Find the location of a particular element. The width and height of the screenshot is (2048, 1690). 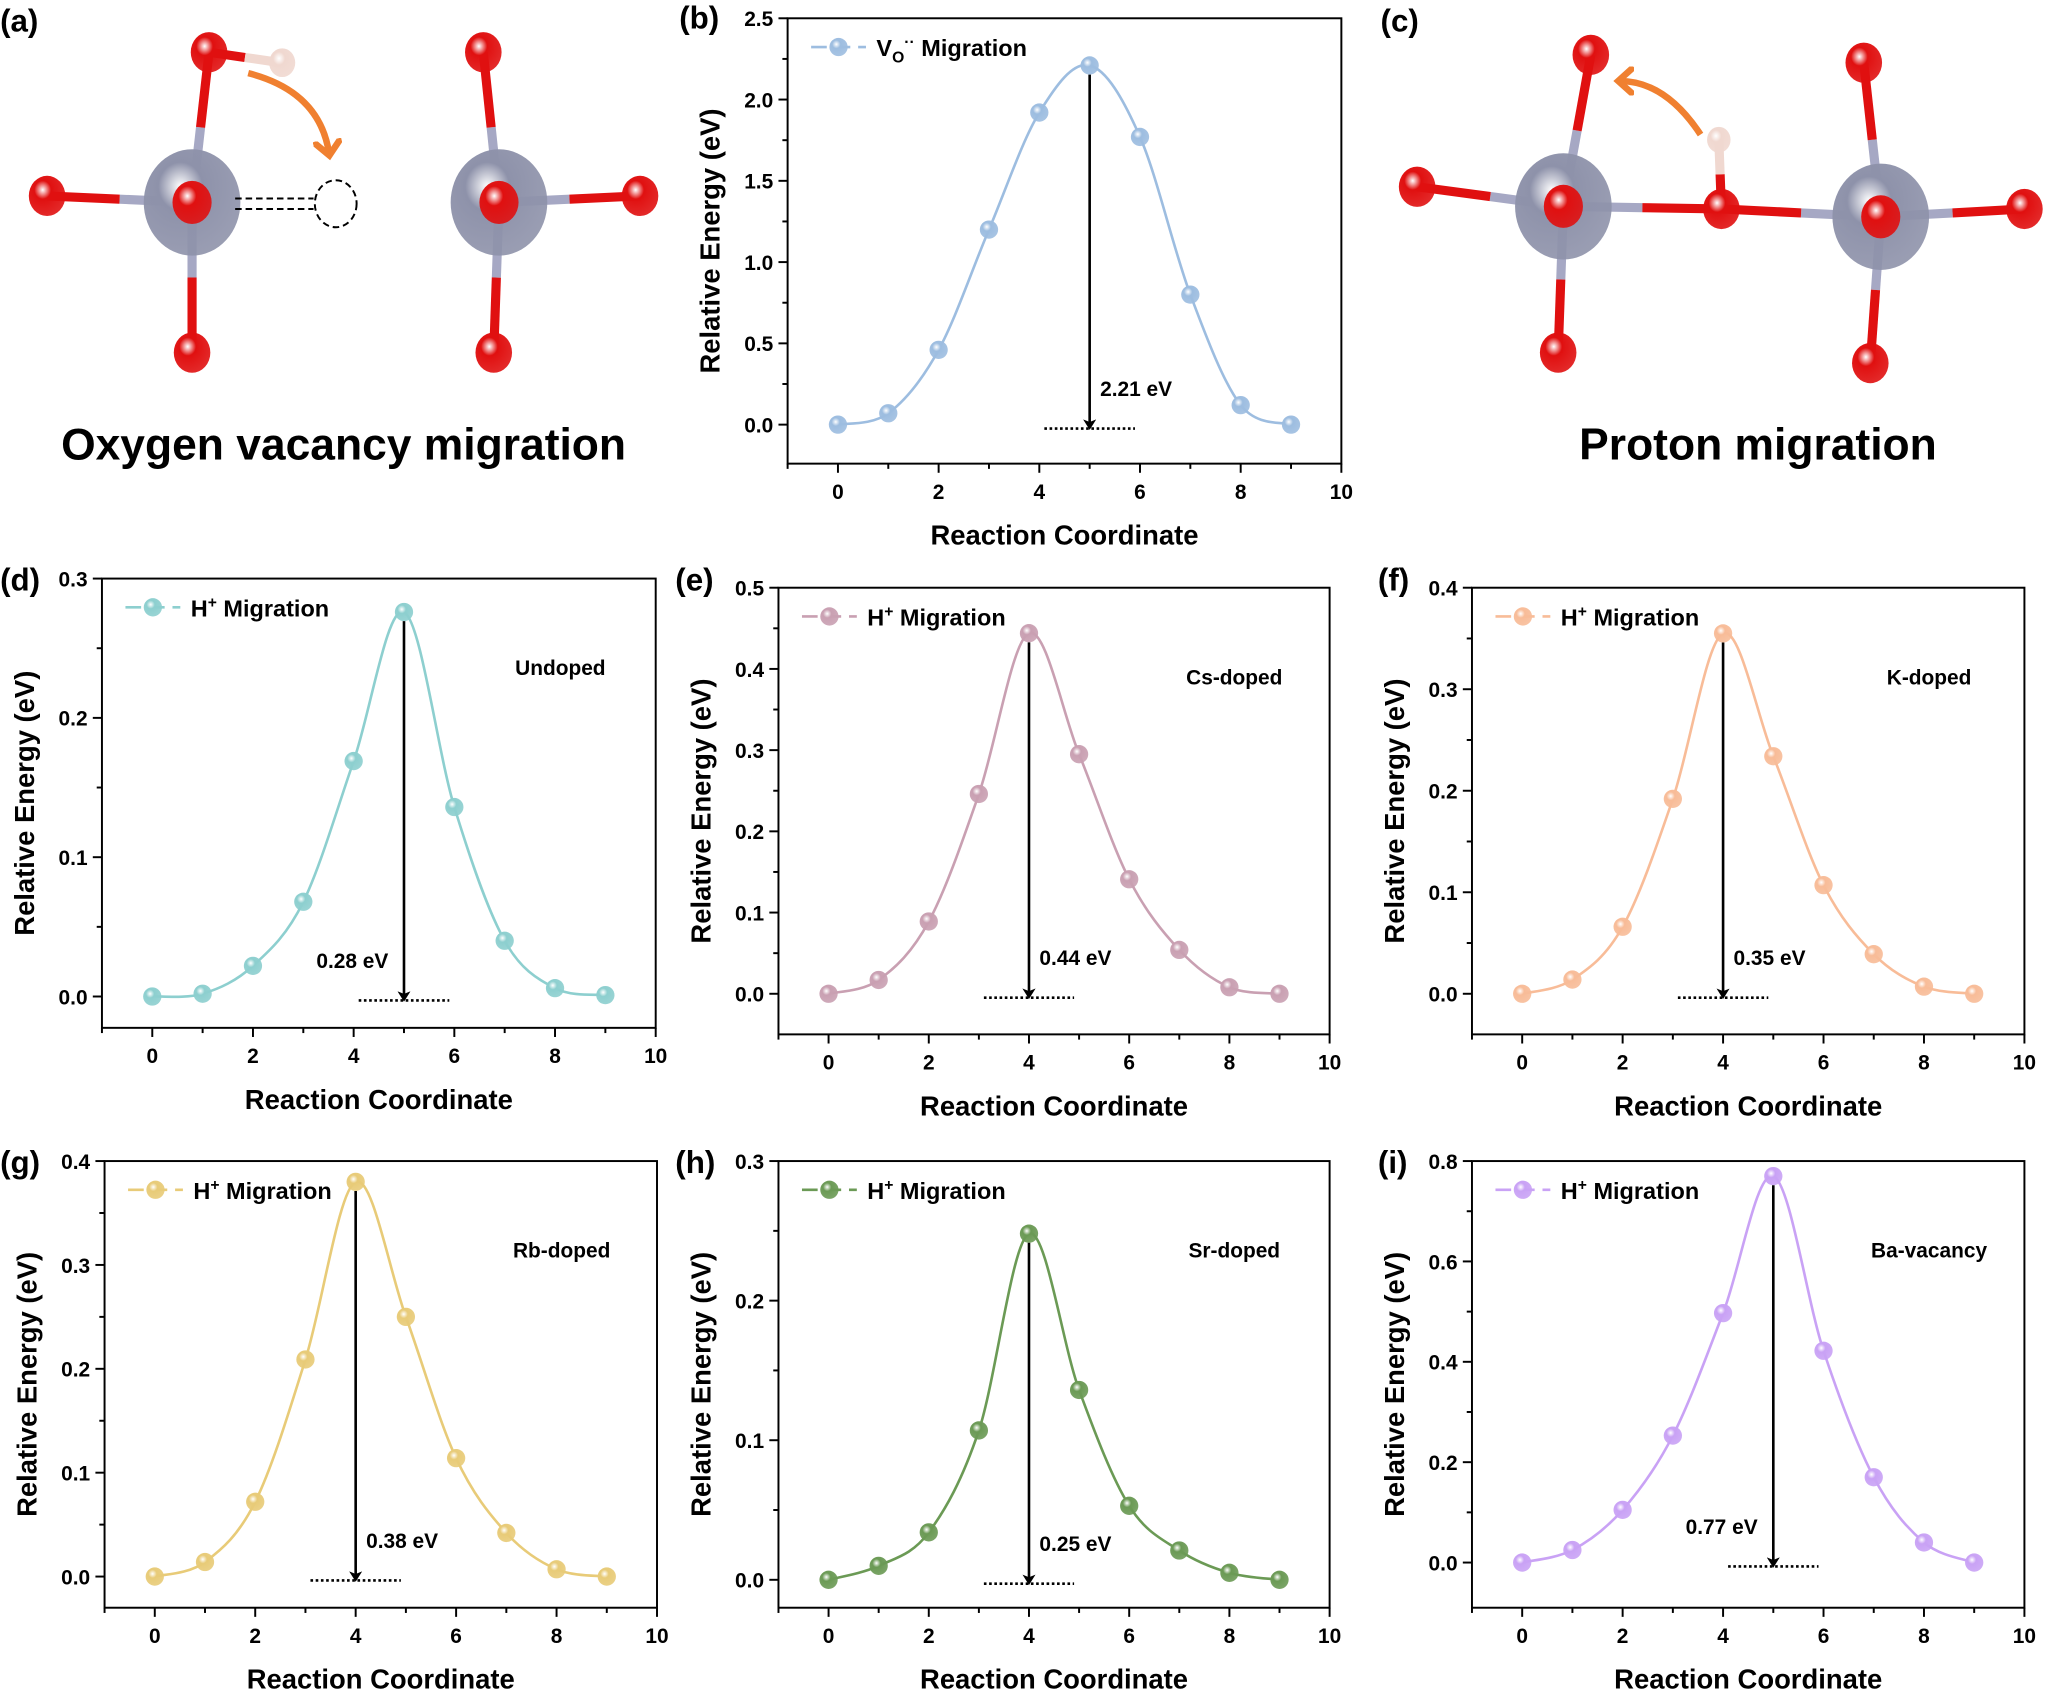

dopant-label: Rb-doped is located at coordinates (561, 1251).